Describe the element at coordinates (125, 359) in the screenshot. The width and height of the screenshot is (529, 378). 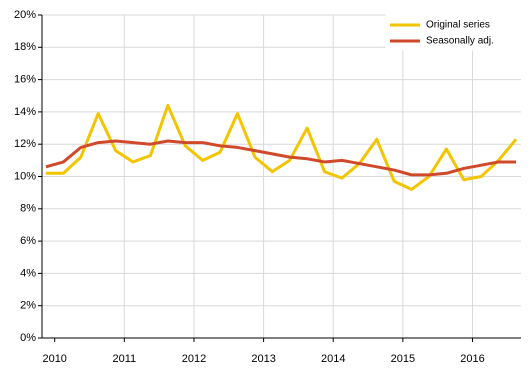
I see `x-tick-label: 2011` at that location.